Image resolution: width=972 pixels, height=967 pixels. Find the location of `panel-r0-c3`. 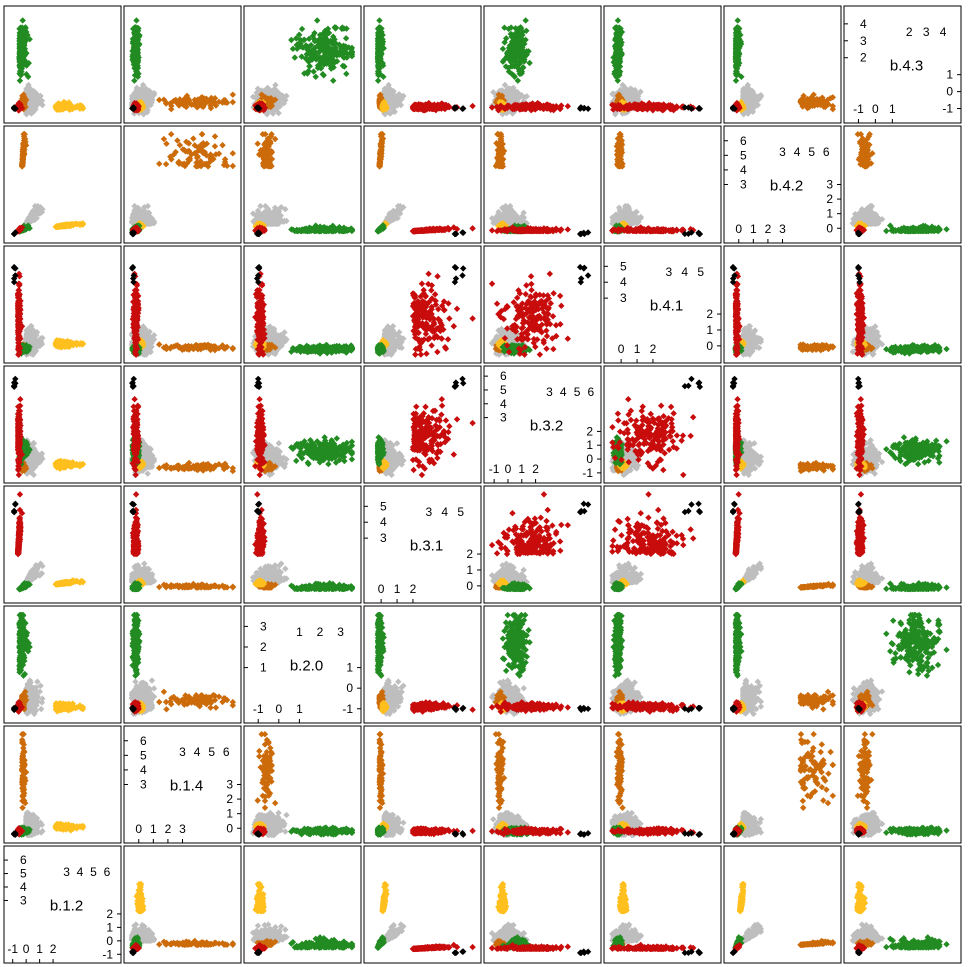

panel-r0-c3 is located at coordinates (422, 64).